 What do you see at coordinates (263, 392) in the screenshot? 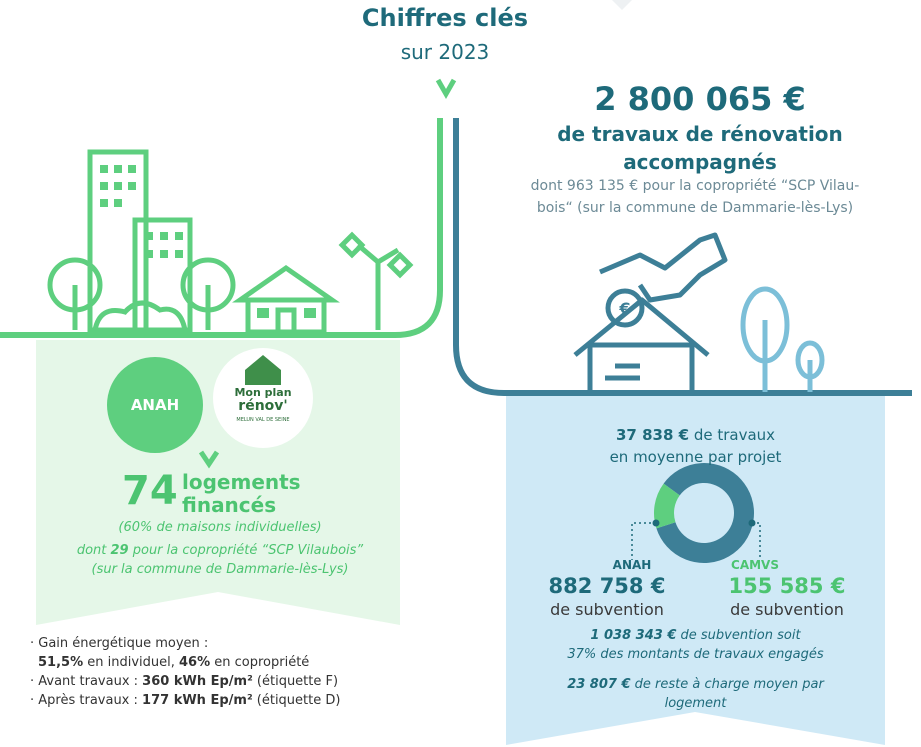
I see `logo-text: Mon plan` at bounding box center [263, 392].